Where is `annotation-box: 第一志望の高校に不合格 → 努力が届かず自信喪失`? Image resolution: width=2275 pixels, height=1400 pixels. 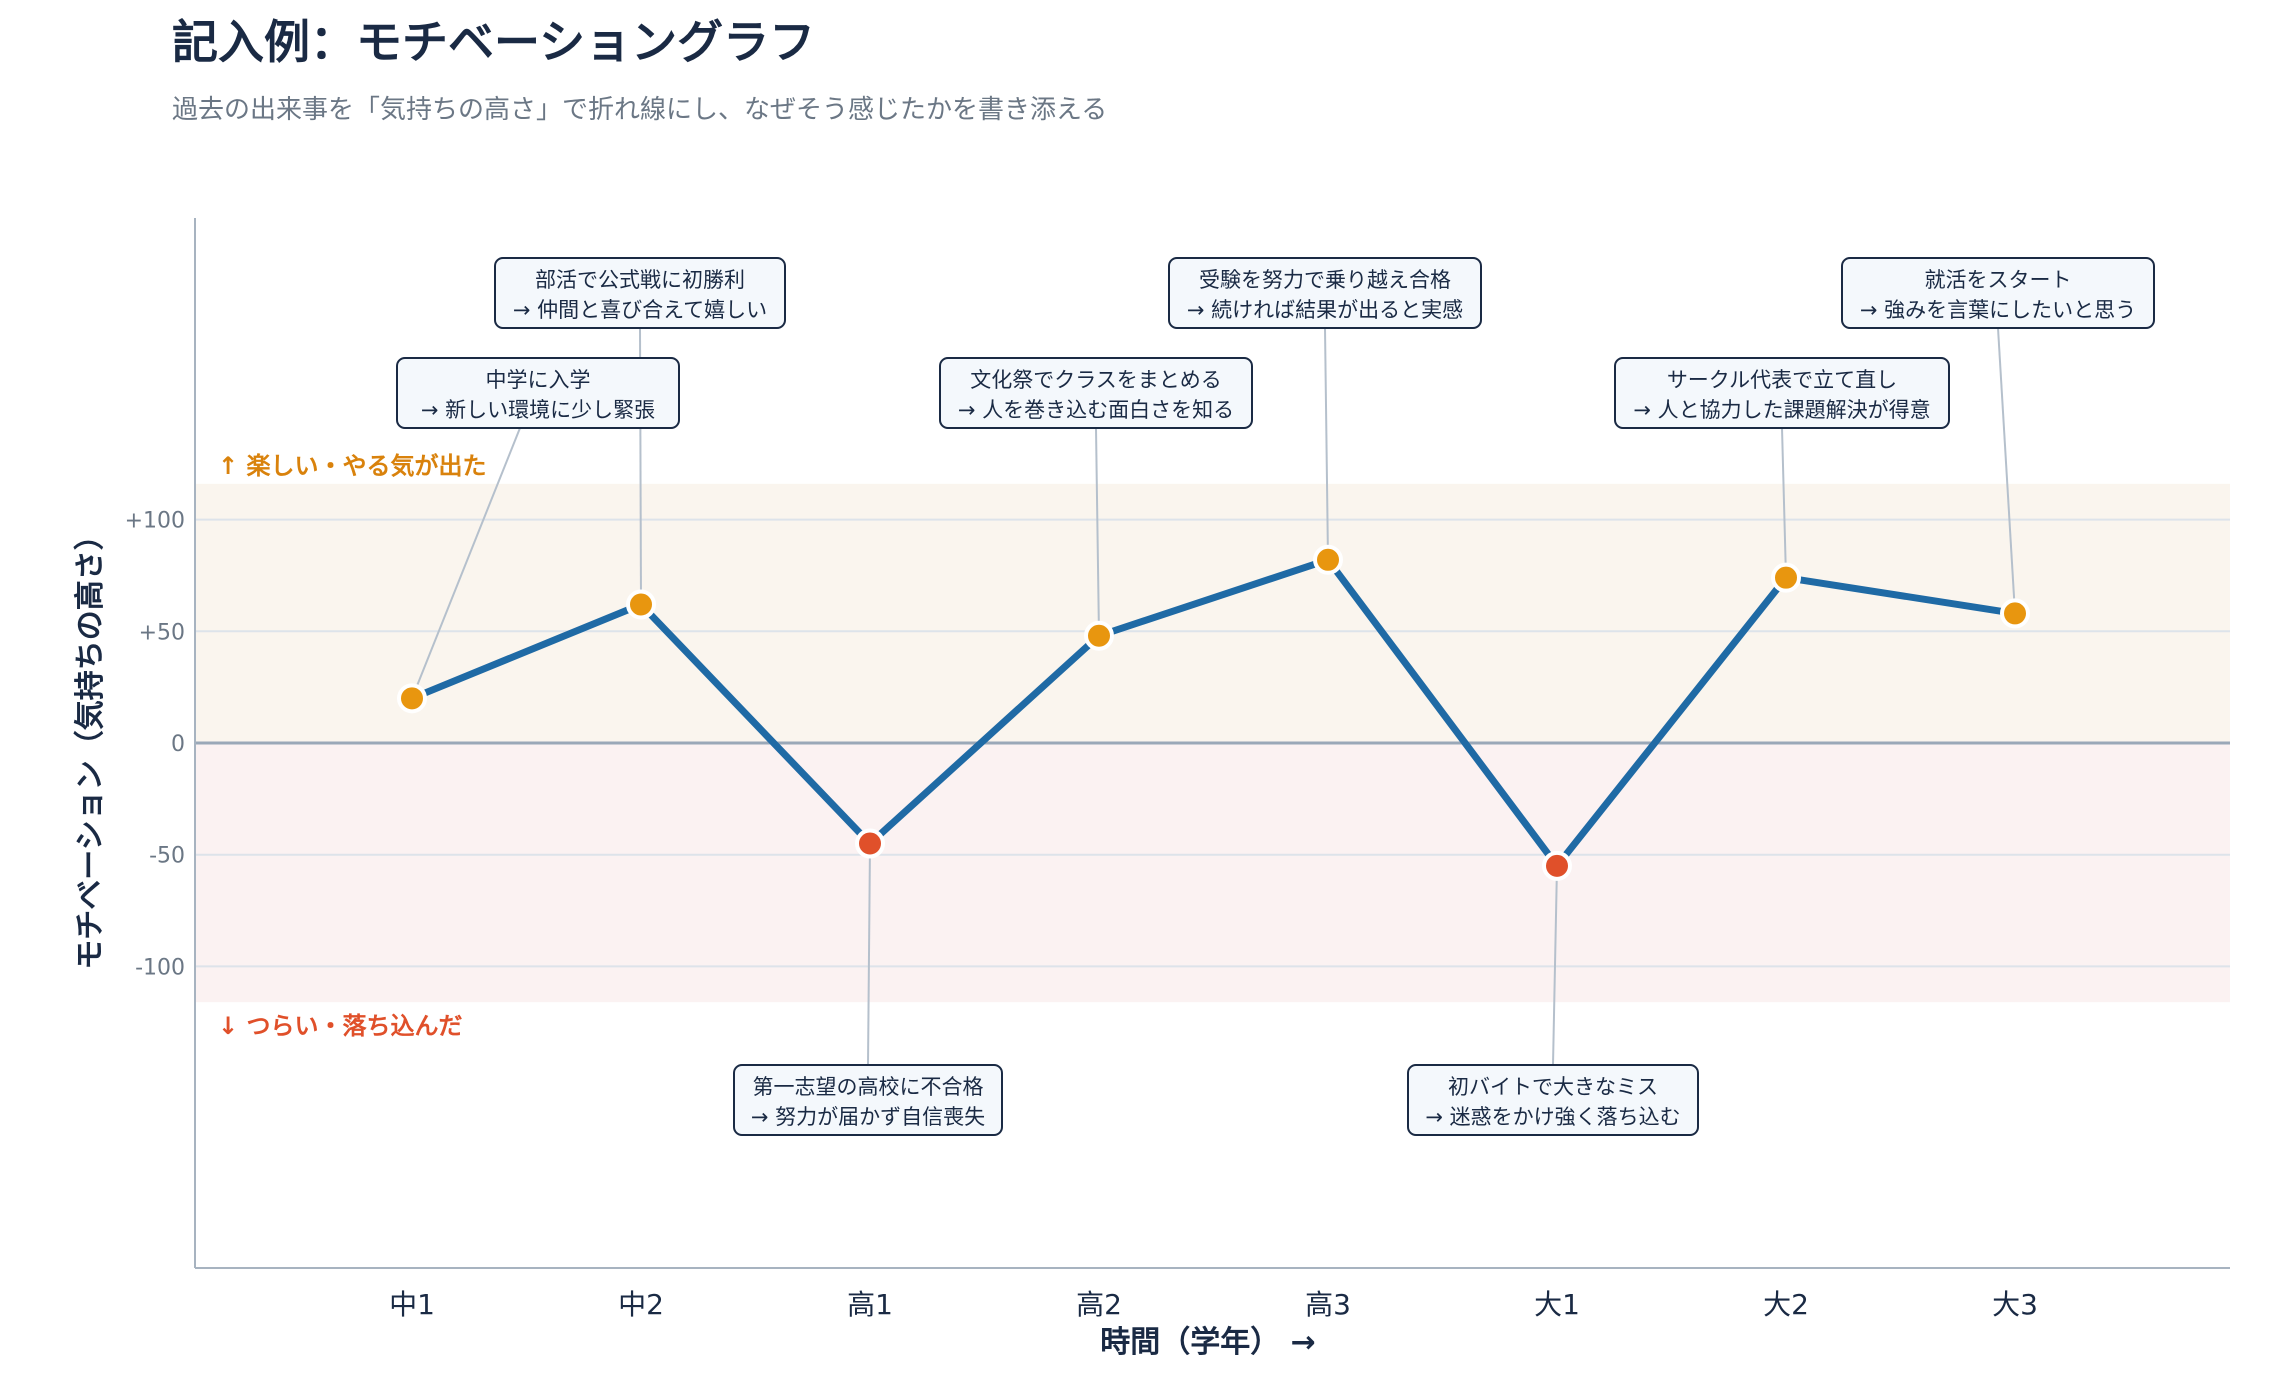 annotation-box: 第一志望の高校に不合格 → 努力が届かず自信喪失 is located at coordinates (868, 1100).